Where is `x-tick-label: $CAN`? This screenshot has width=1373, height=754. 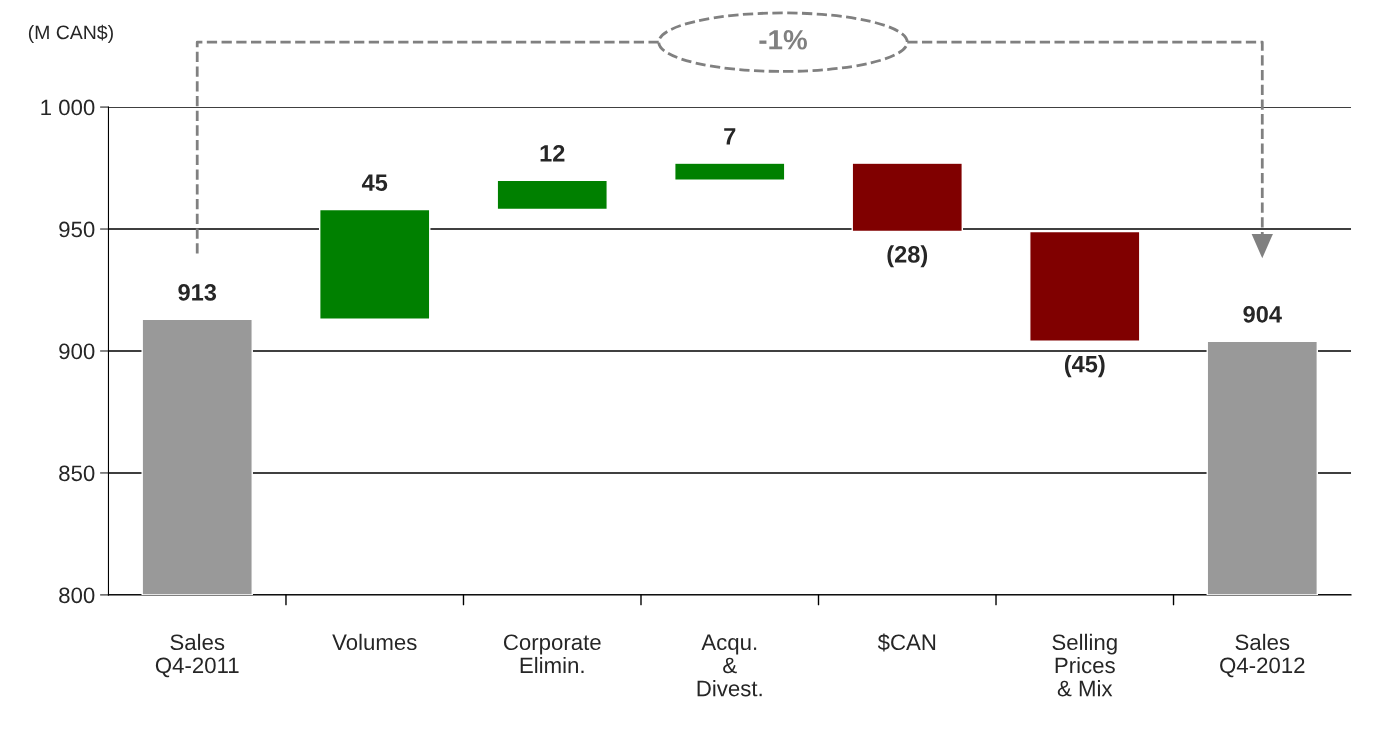 x-tick-label: $CAN is located at coordinates (906, 642).